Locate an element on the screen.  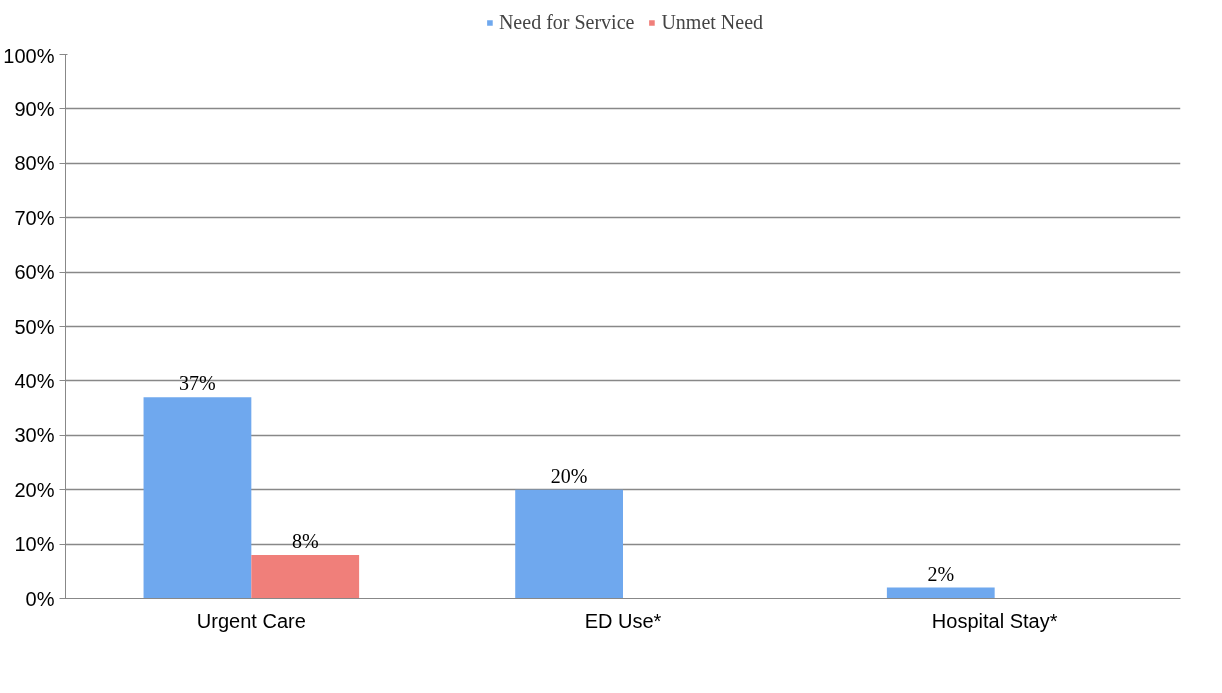
y-tick-label: 70% is located at coordinates (34, 217).